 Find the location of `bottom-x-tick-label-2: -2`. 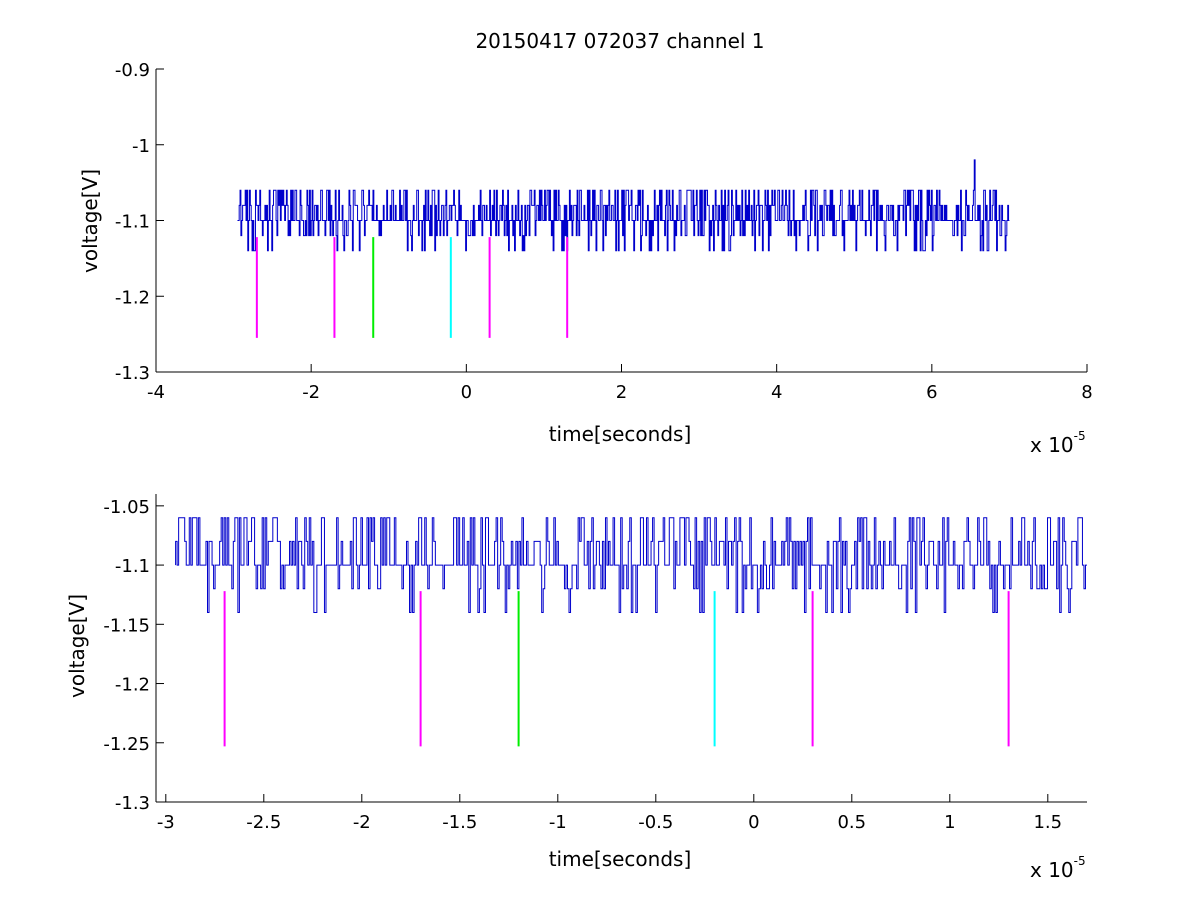

bottom-x-tick-label-2: -2 is located at coordinates (362, 822).